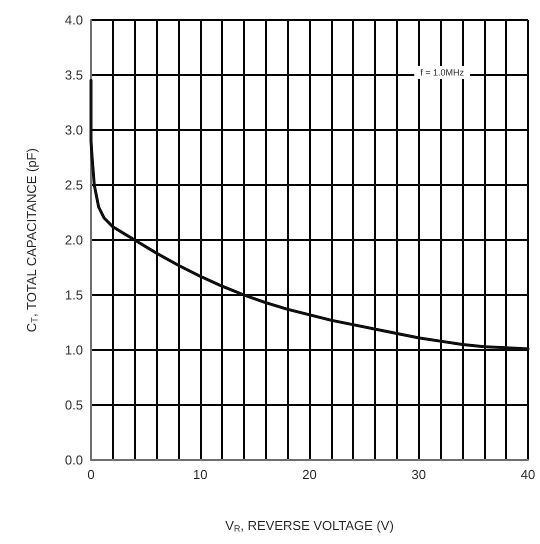  Describe the element at coordinates (73, 185) in the screenshot. I see `y-tick-label: 2.5` at that location.